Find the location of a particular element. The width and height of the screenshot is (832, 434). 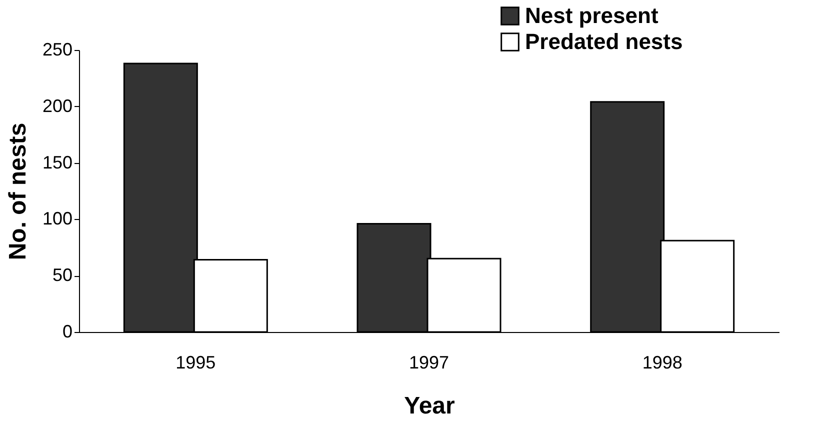

legend-label: Nest present is located at coordinates (592, 15).